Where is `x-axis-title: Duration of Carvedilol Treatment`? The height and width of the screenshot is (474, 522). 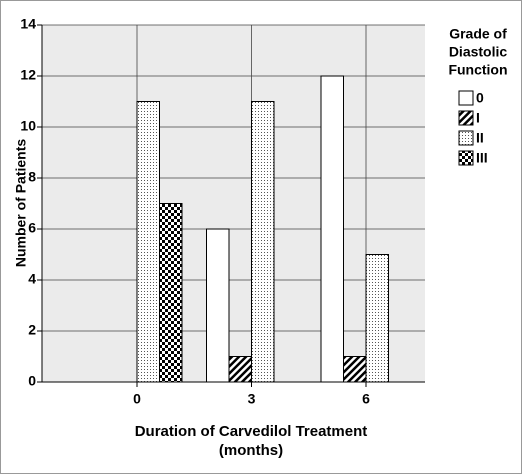 x-axis-title: Duration of Carvedilol Treatment is located at coordinates (251, 431).